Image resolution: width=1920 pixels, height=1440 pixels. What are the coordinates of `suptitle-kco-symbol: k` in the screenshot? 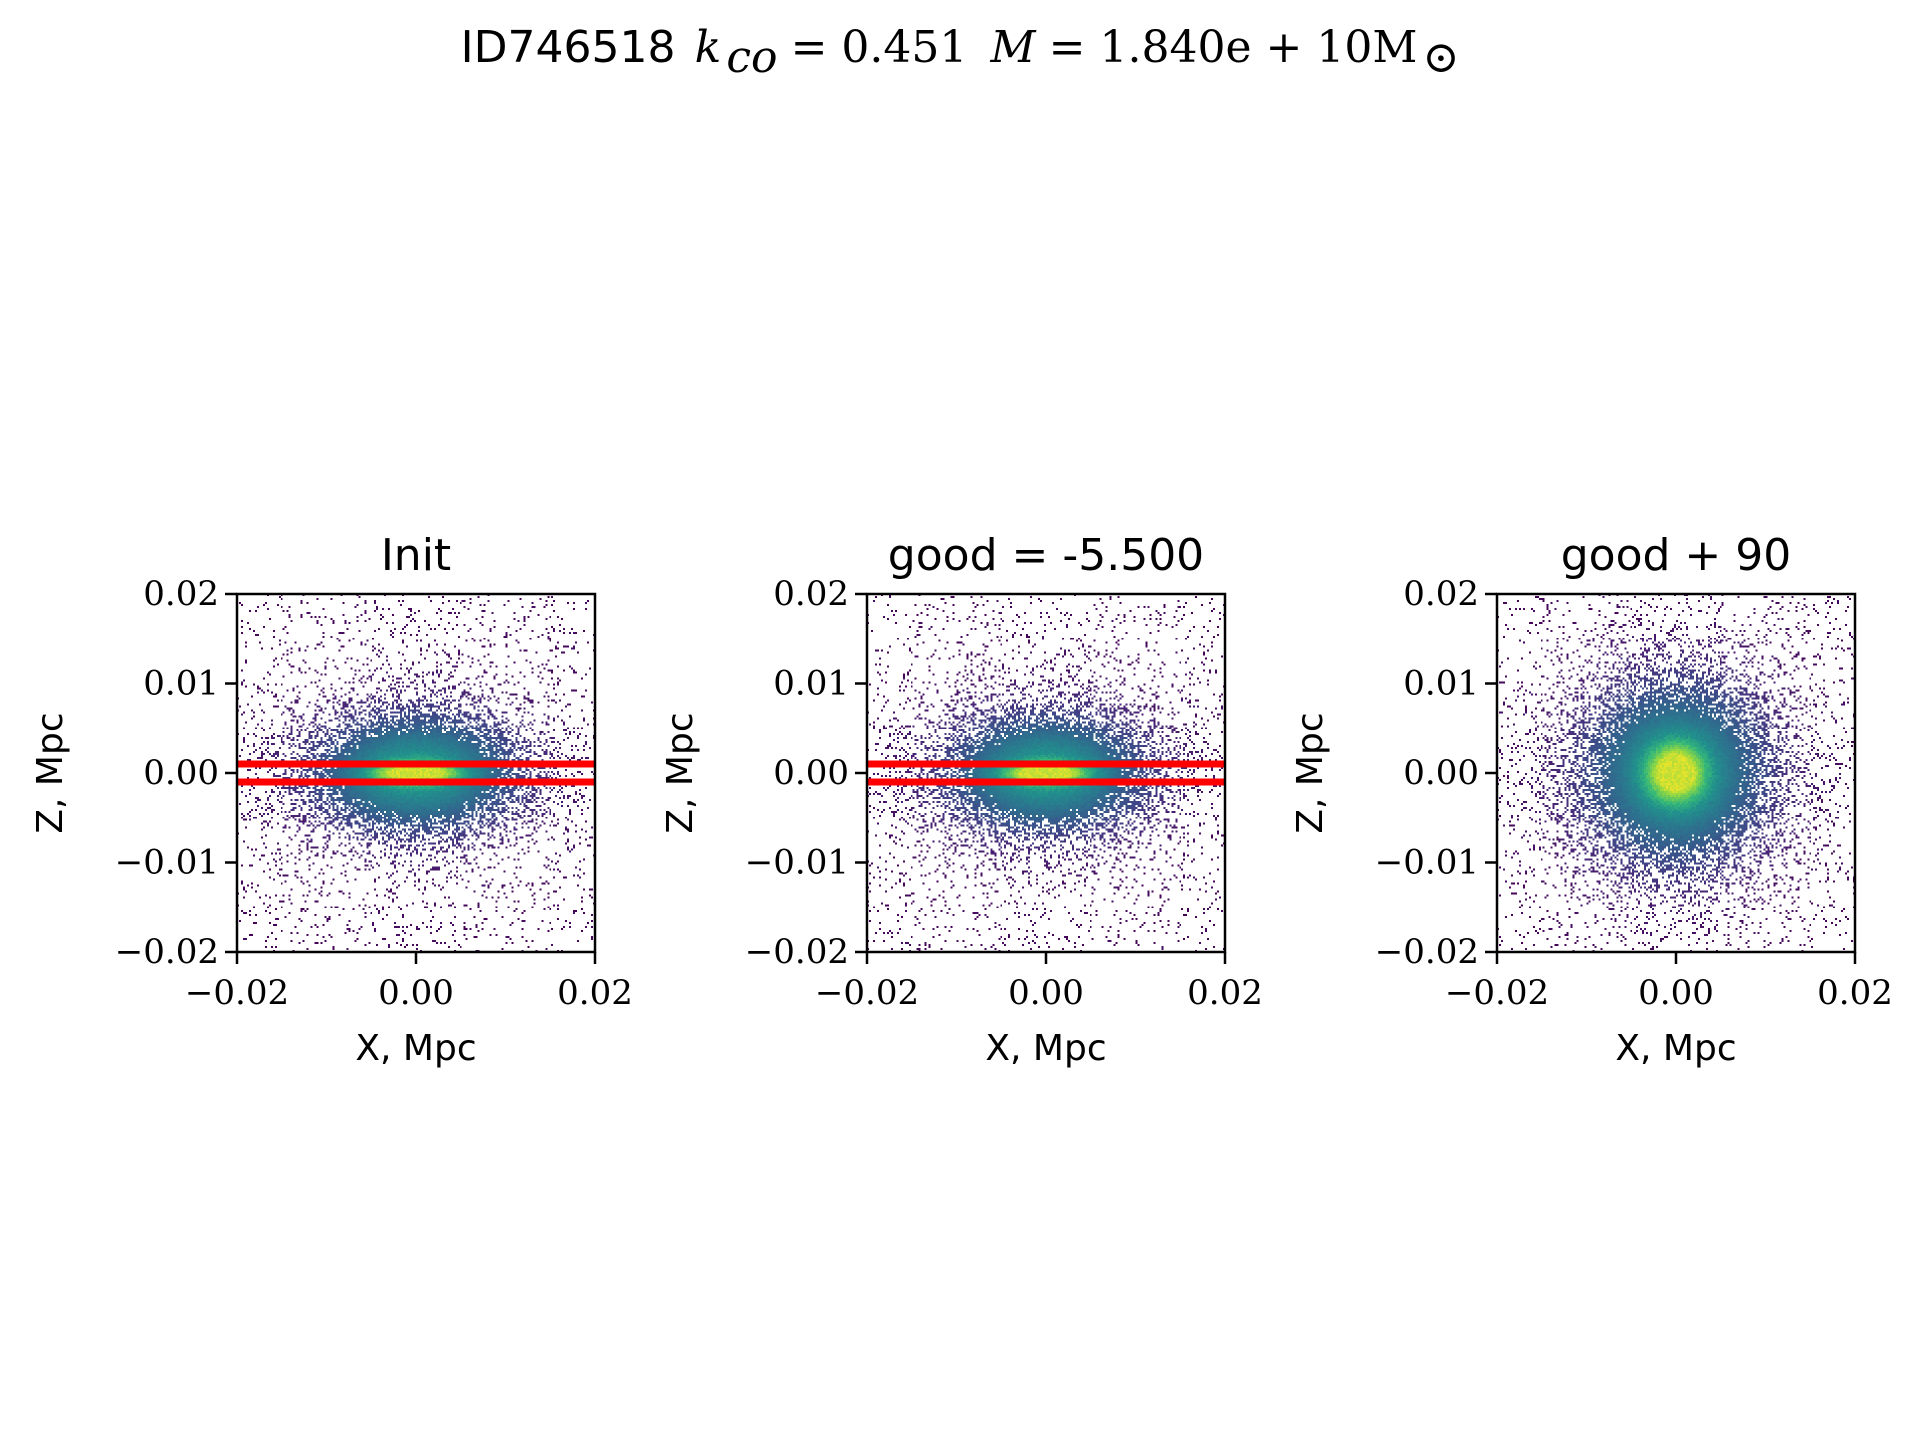 It's located at (708, 47).